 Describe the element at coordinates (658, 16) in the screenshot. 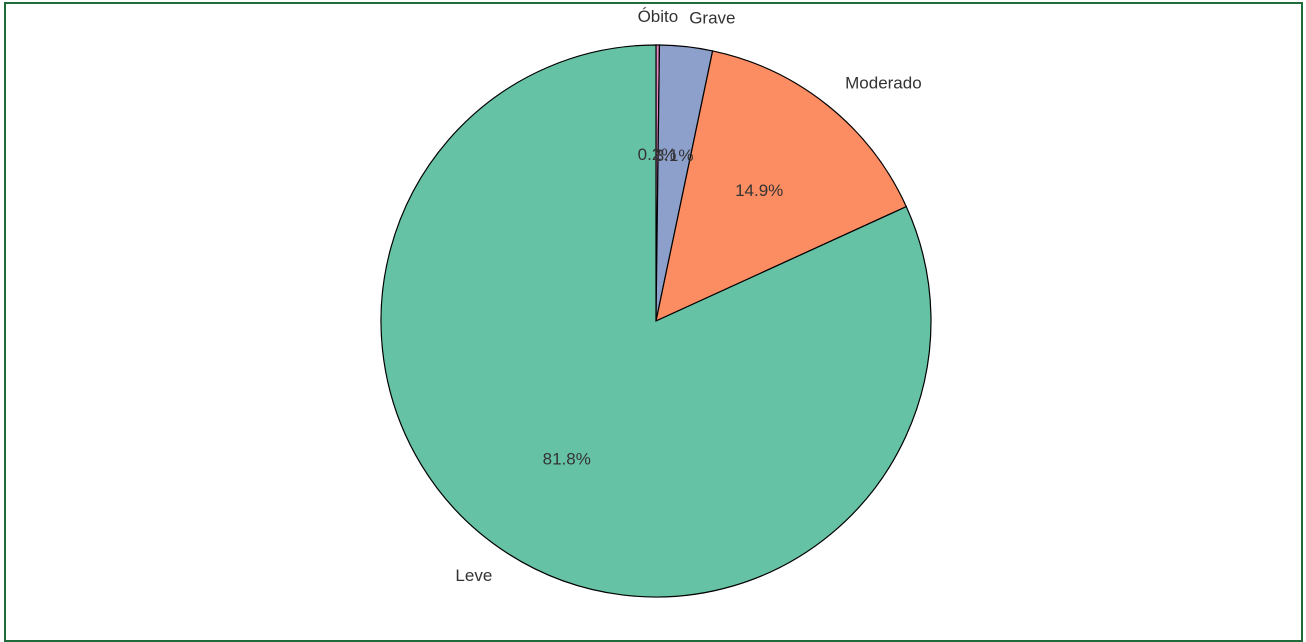

I see `slice-label-óbito: Óbito` at that location.